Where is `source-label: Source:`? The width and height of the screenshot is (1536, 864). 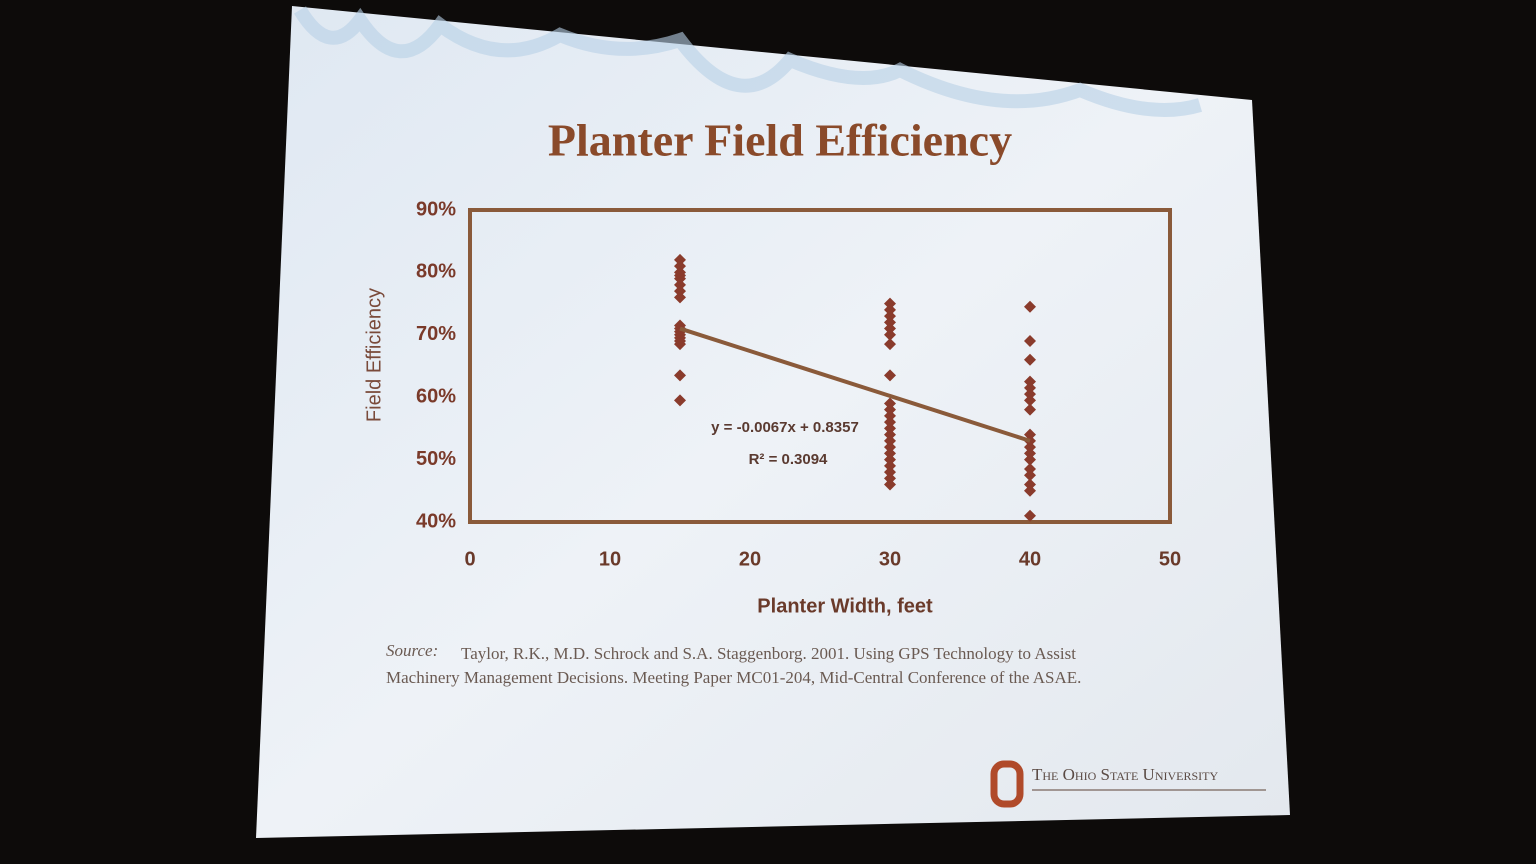
source-label: Source: is located at coordinates (412, 650).